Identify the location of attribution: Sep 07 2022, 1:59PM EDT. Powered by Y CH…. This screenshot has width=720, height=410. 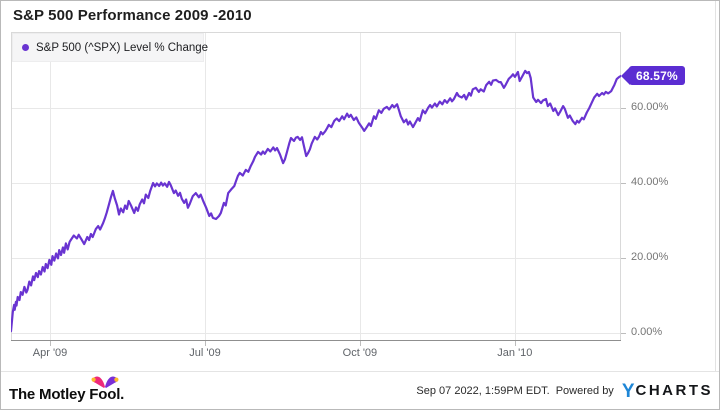
(564, 391).